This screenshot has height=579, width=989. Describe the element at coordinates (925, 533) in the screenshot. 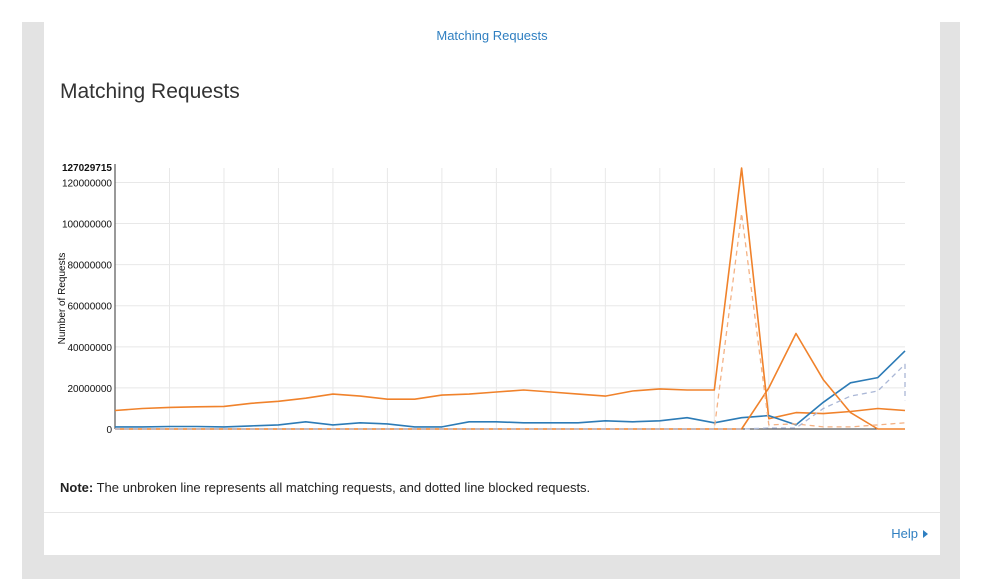

I see `caret-right-icon` at that location.